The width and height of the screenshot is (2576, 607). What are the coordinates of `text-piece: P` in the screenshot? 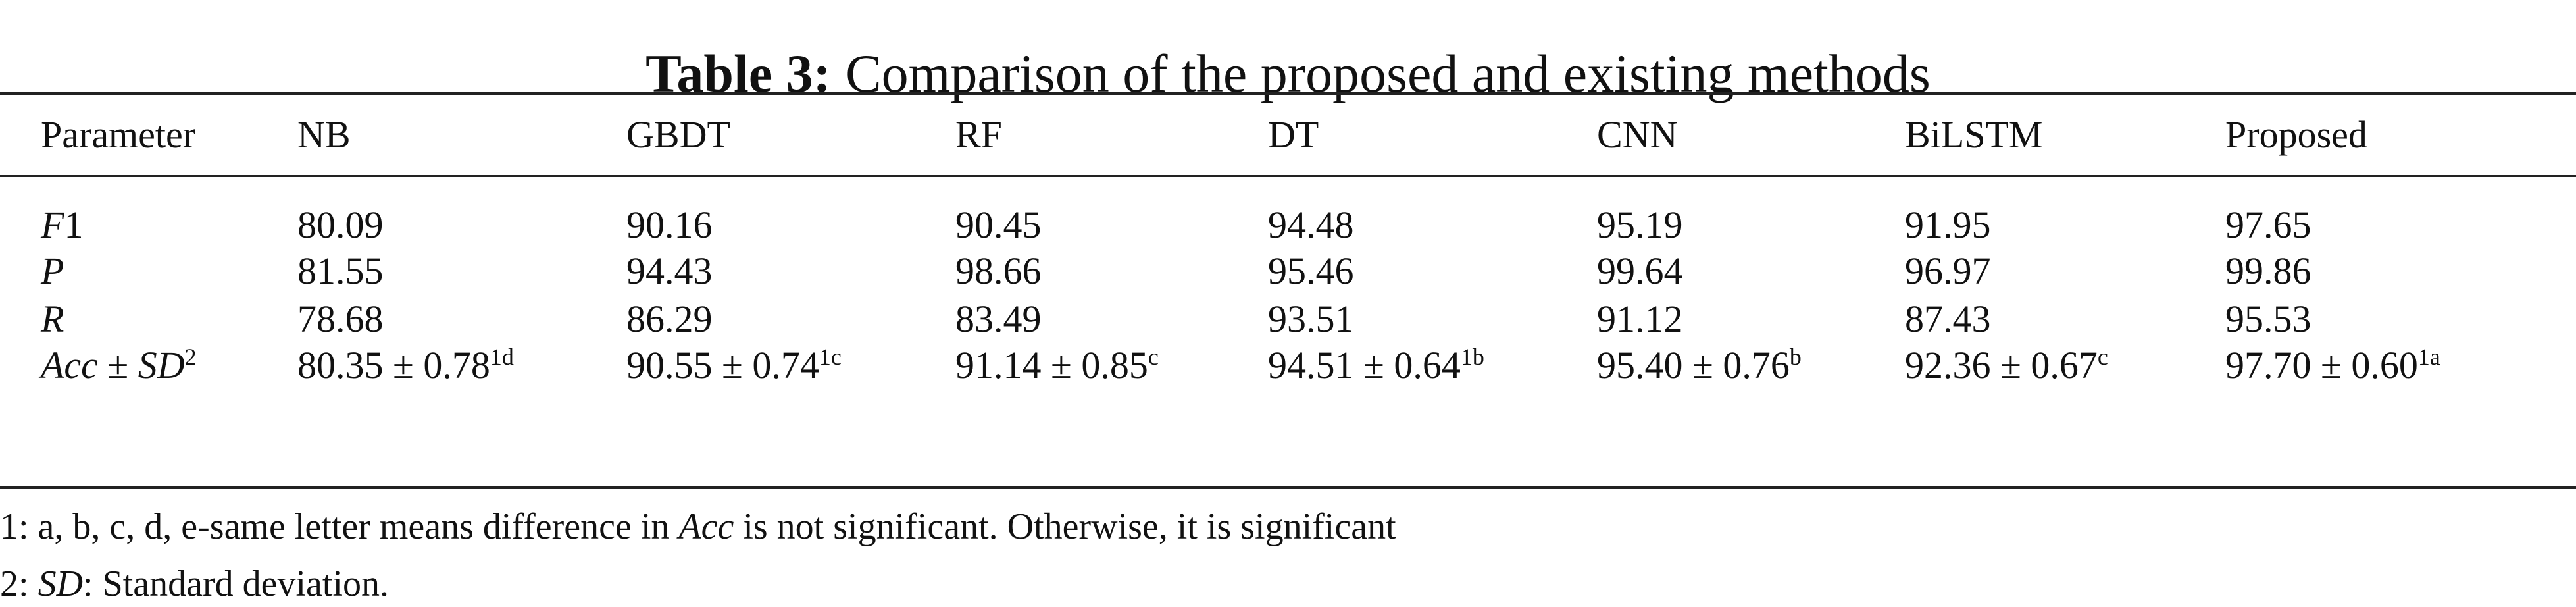 It's located at (52, 271).